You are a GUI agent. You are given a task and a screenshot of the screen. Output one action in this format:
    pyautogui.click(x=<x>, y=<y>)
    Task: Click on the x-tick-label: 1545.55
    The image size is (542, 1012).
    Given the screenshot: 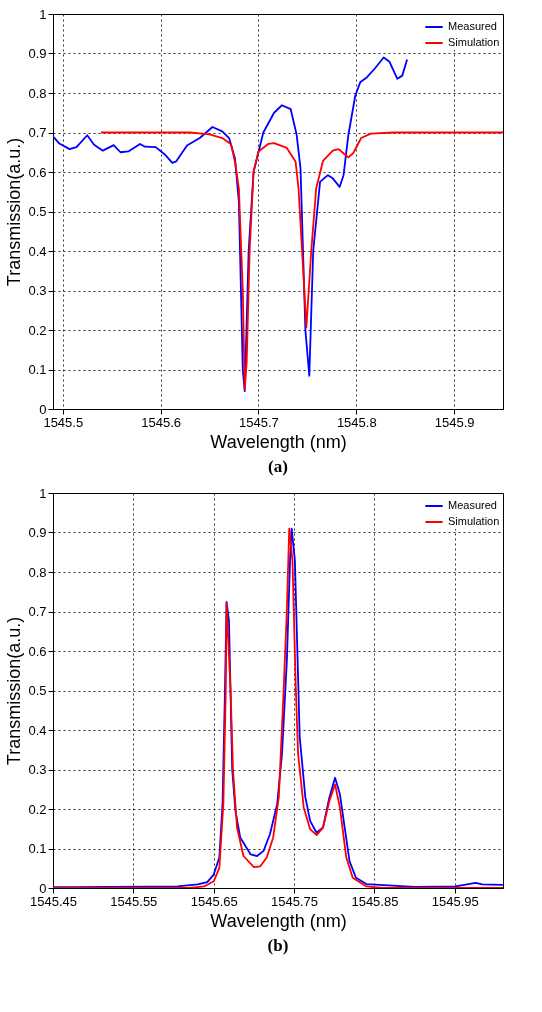 What is the action you would take?
    pyautogui.click(x=134, y=901)
    